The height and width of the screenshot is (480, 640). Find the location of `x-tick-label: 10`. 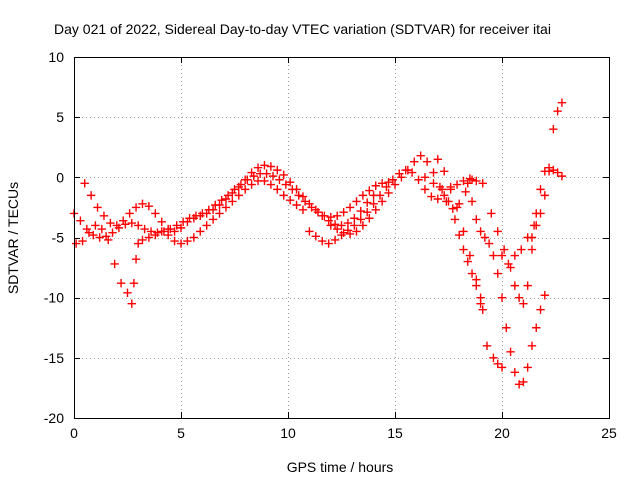

x-tick-label: 10 is located at coordinates (288, 433).